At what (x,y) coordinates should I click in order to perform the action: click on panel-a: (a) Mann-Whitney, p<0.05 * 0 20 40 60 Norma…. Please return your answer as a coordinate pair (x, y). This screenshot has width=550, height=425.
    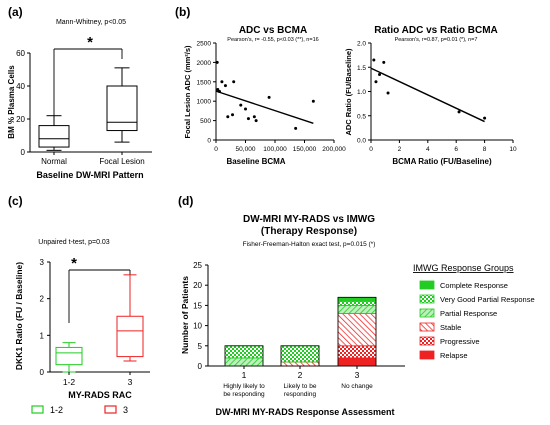
    Looking at the image, I should click on (79, 92).